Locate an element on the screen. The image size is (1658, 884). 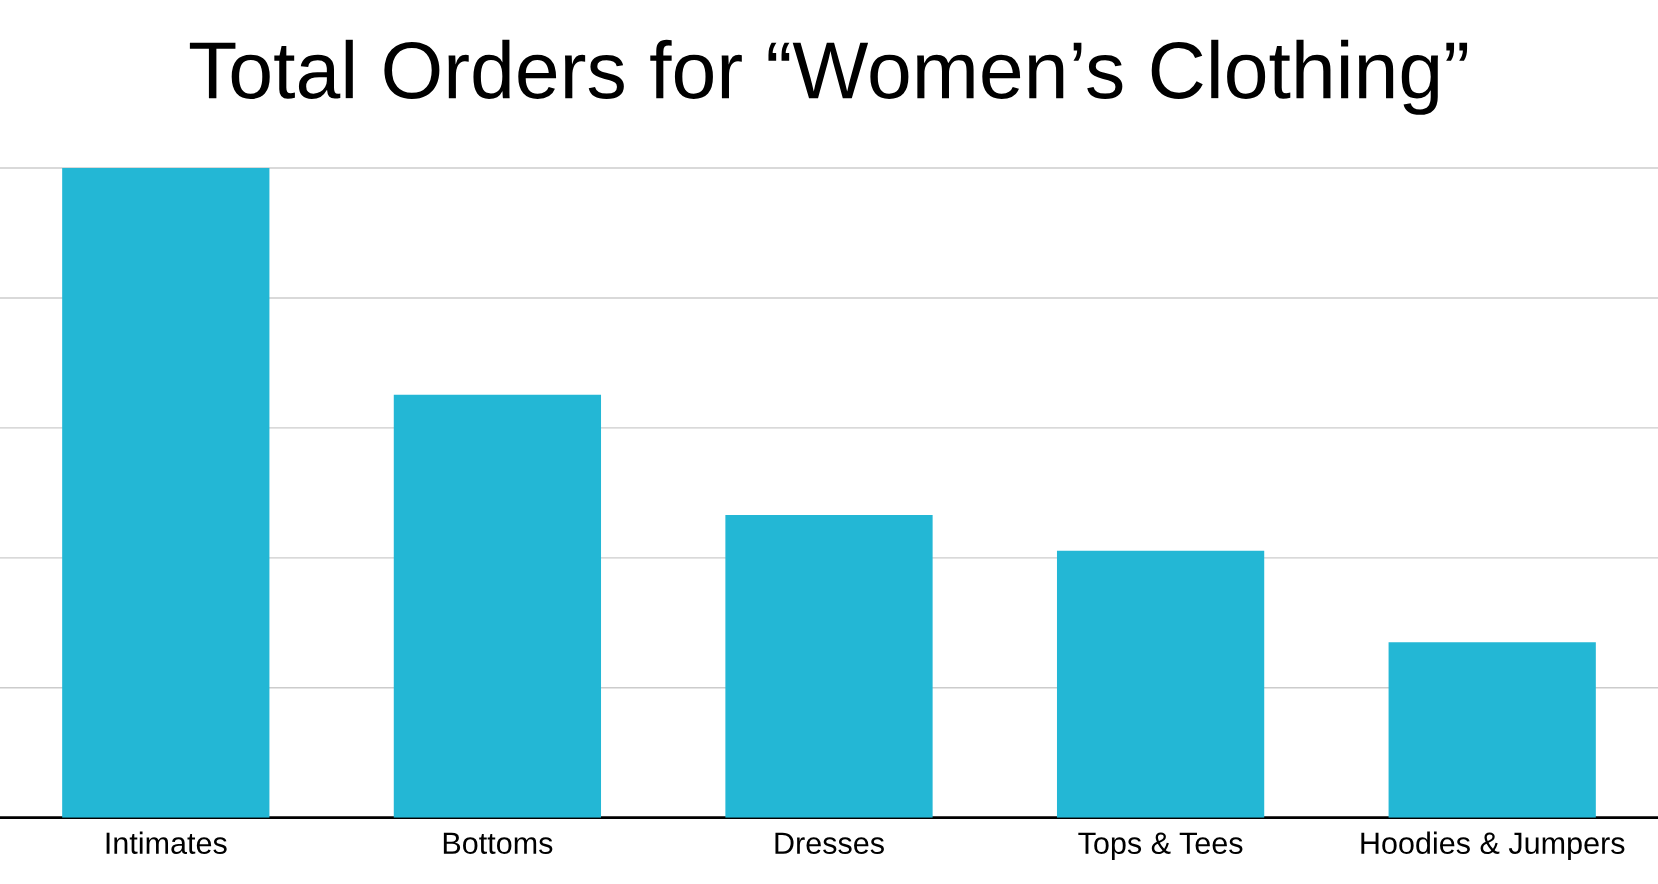
x-tick-label: Hoodies & Jumpers is located at coordinates (1493, 846).